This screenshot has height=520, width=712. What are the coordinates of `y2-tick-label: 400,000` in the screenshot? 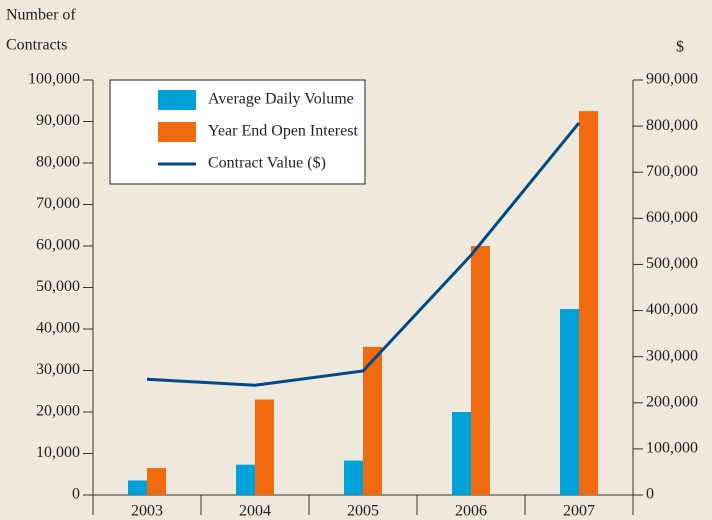 It's located at (672, 309).